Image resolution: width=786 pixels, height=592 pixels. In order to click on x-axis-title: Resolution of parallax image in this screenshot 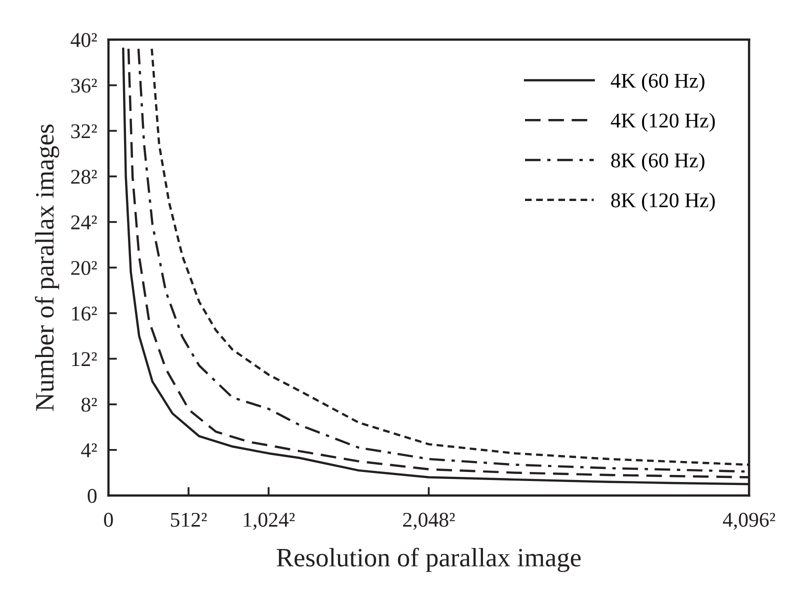, I will do `click(428, 560)`.